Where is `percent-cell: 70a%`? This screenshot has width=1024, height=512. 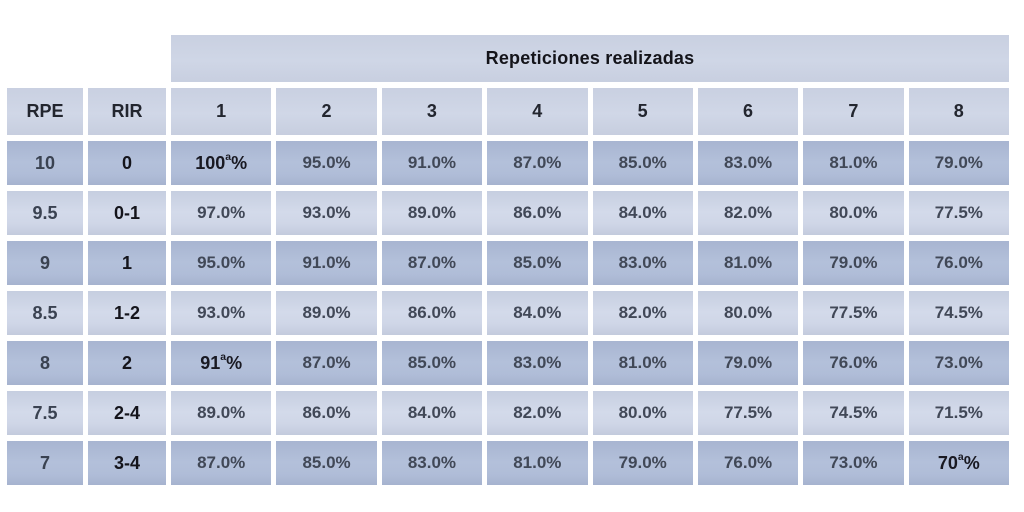 percent-cell: 70a% is located at coordinates (958, 463).